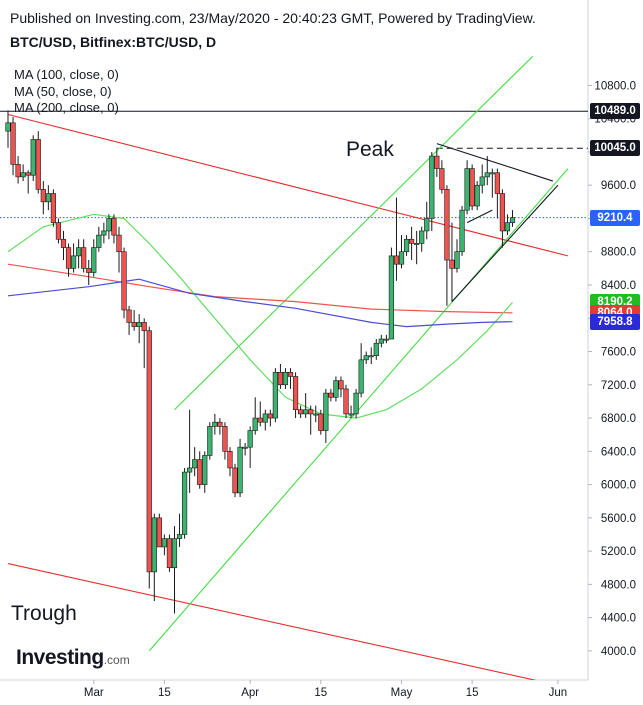 Image resolution: width=643 pixels, height=705 pixels. I want to click on trendline-triangle-upper, so click(495, 162).